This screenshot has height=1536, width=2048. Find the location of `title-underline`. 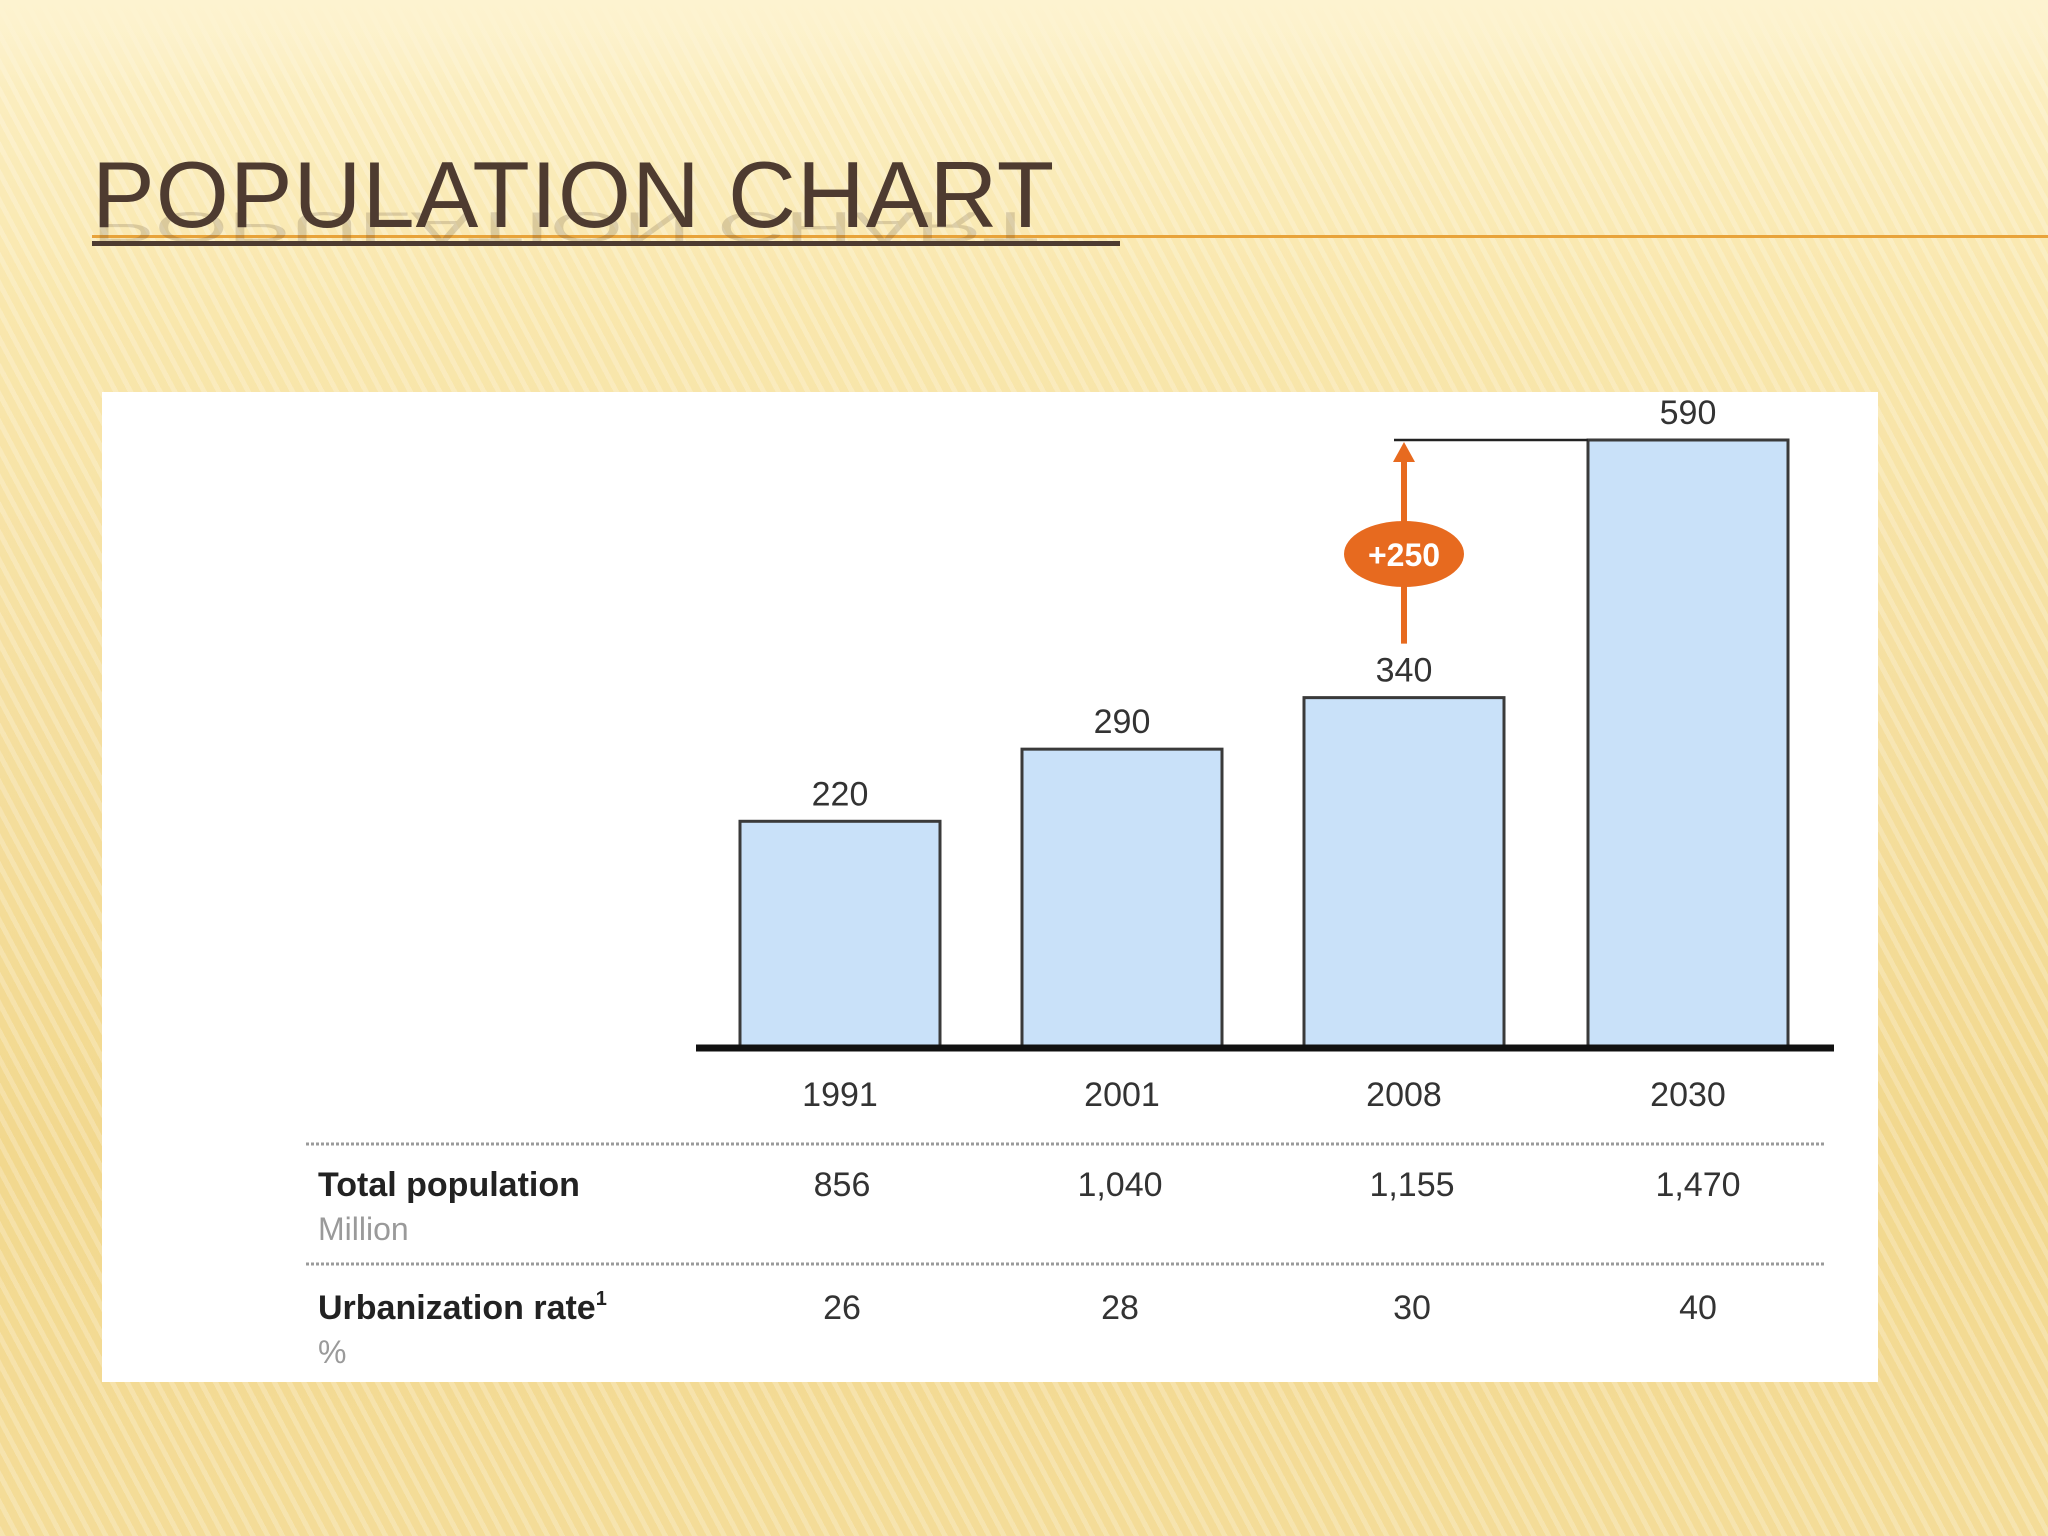

title-underline is located at coordinates (606, 243).